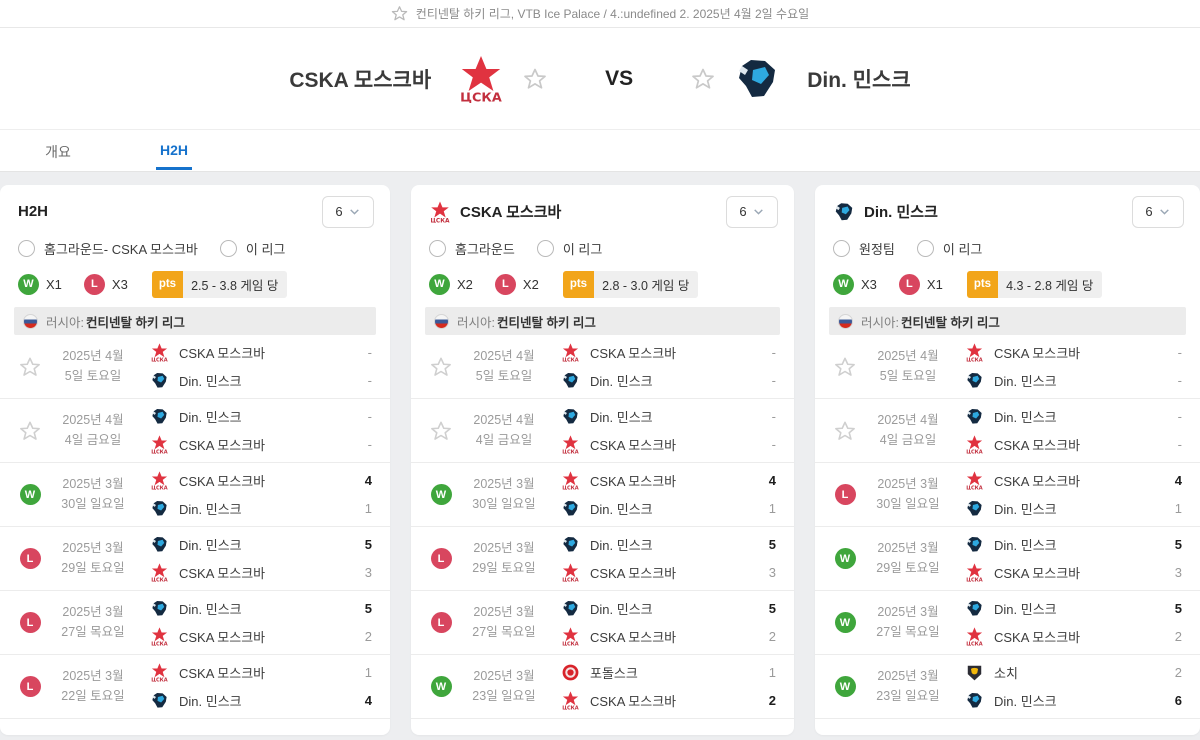 The image size is (1200, 740). I want to click on team-name: 소치, so click(1006, 673).